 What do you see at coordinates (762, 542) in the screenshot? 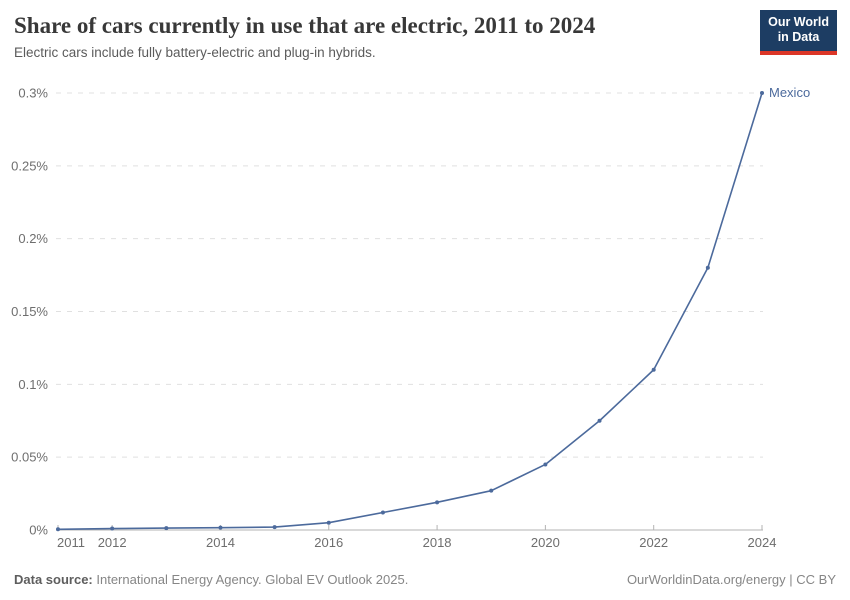
I see `x-axis-tick-label: 2024` at bounding box center [762, 542].